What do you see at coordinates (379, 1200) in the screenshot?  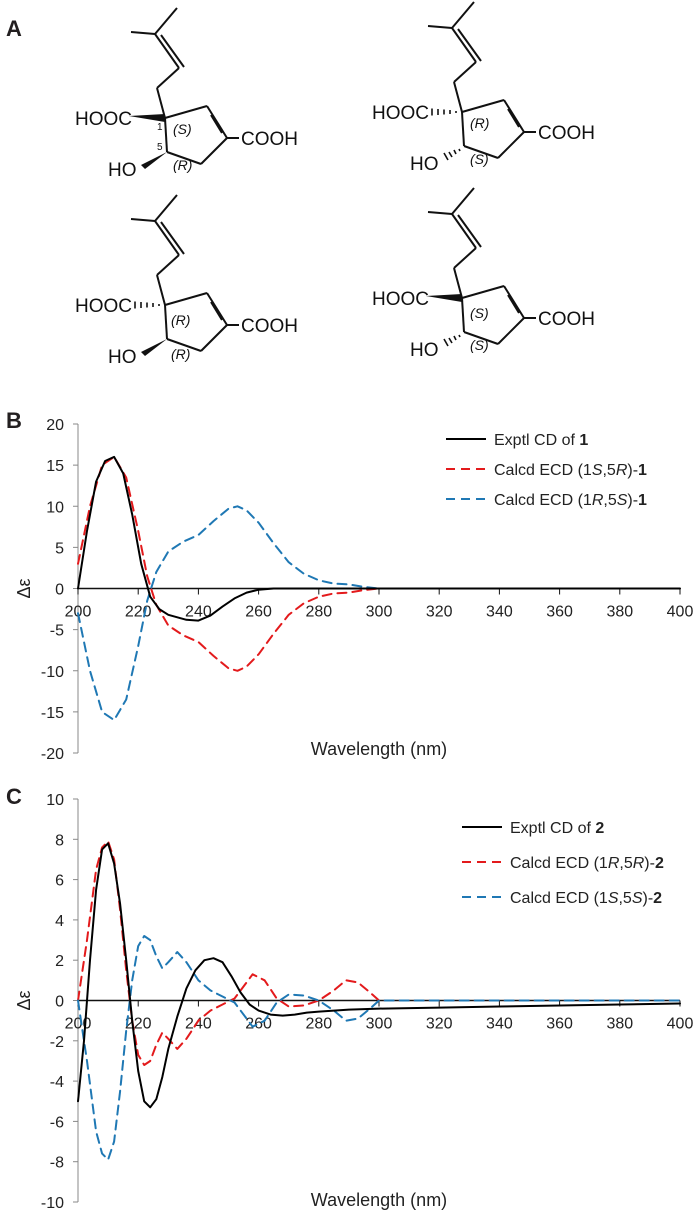 I see `chart-c-x-axis-title: Wavelength (nm)` at bounding box center [379, 1200].